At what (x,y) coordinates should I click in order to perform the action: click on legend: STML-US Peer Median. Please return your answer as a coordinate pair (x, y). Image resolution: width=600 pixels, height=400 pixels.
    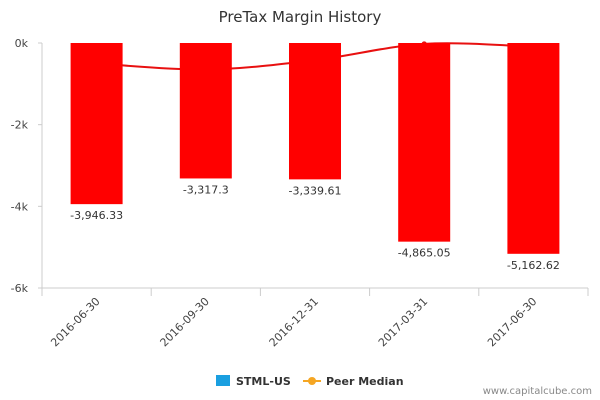
    Looking at the image, I should click on (310, 381).